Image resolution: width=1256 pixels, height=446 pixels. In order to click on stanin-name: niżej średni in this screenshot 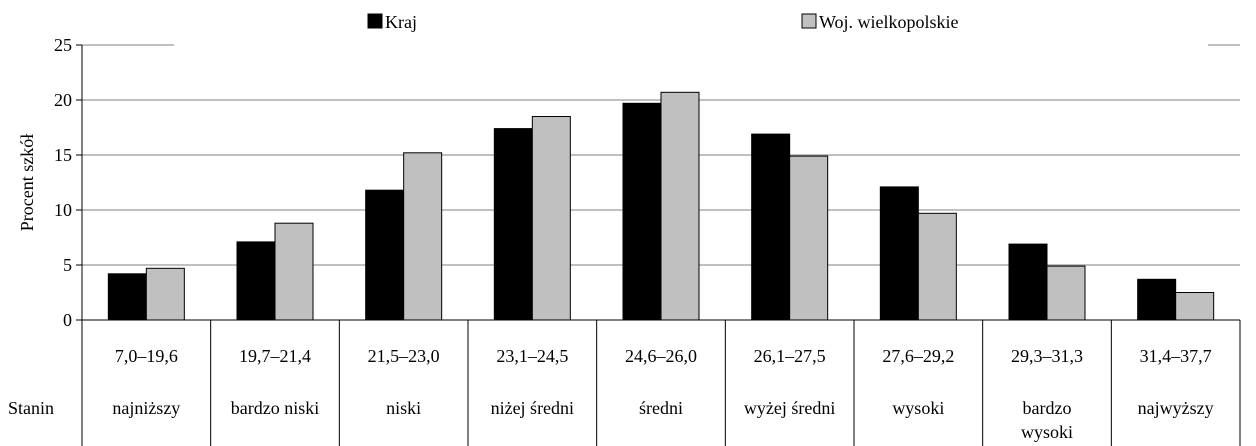, I will do `click(532, 408)`.